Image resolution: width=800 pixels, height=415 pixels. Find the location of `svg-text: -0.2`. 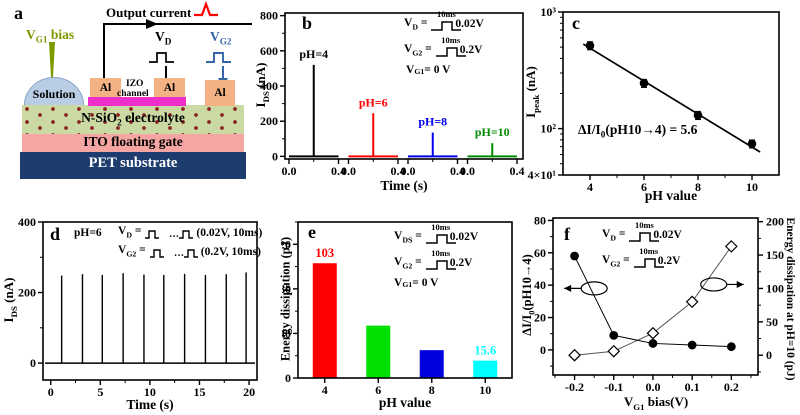

svg-text: -0.2 is located at coordinates (574, 387).